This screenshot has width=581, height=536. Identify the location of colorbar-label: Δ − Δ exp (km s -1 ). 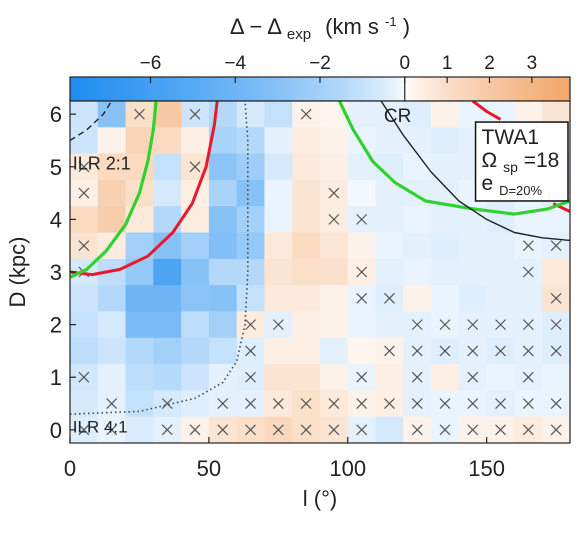
(320, 25).